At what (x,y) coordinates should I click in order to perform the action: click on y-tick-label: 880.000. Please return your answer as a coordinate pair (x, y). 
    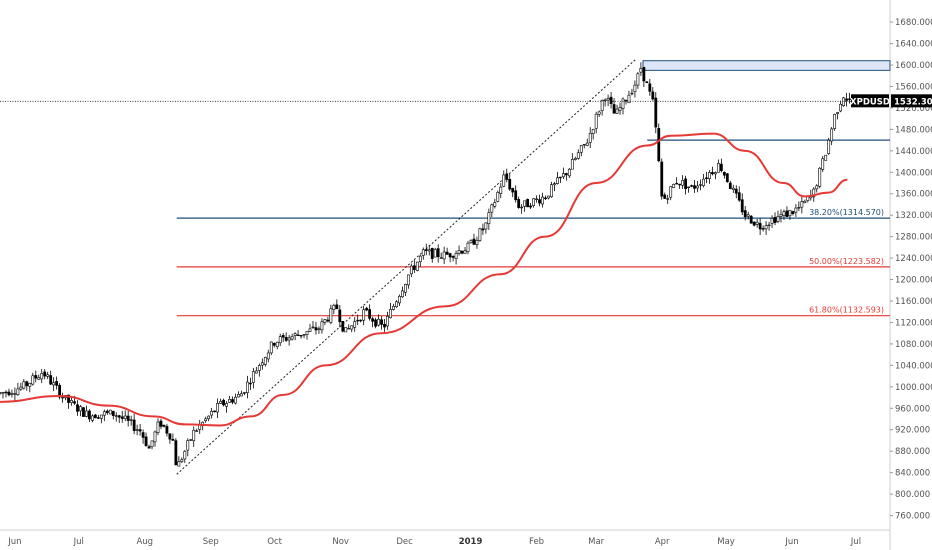
    Looking at the image, I should click on (912, 452).